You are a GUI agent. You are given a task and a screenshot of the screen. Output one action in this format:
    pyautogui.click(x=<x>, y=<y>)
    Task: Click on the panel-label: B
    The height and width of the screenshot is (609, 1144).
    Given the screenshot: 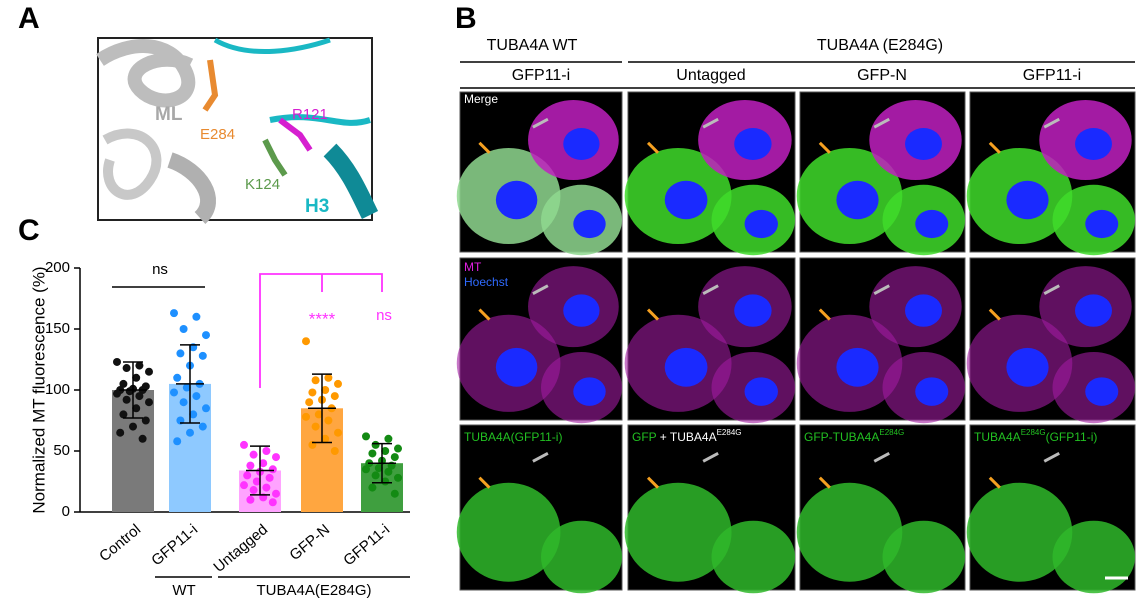 What is the action you would take?
    pyautogui.click(x=466, y=18)
    